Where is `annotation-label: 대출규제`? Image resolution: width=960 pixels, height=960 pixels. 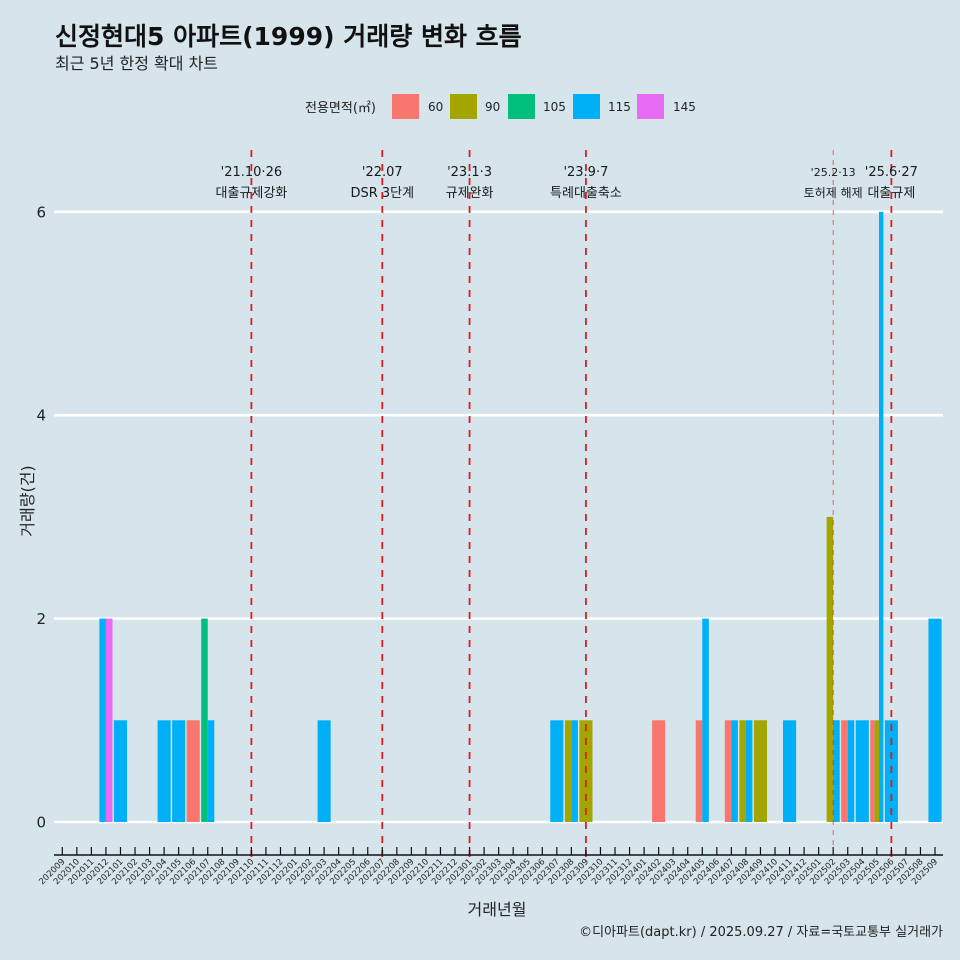 annotation-label: 대출규제 is located at coordinates (891, 193).